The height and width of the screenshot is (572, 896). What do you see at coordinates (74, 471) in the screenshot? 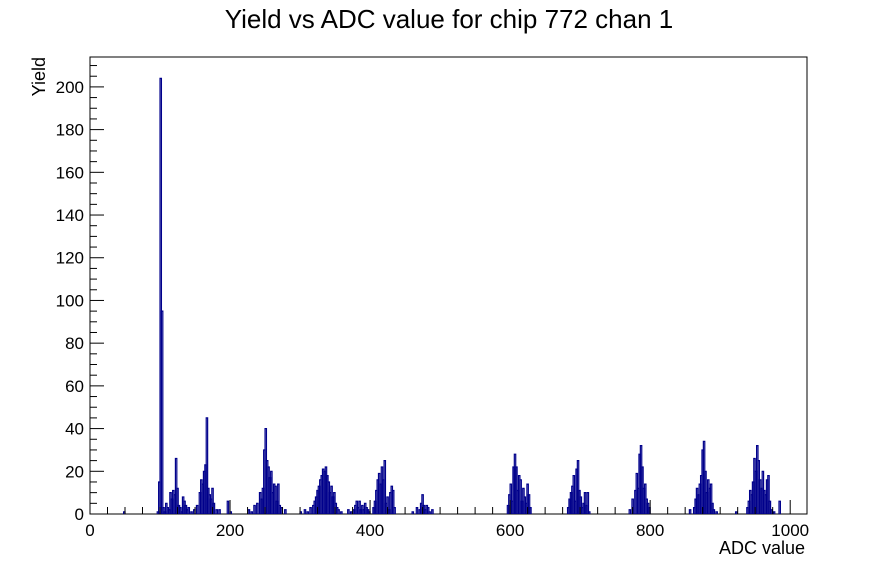
I see `y-tick-label: 20` at bounding box center [74, 471].